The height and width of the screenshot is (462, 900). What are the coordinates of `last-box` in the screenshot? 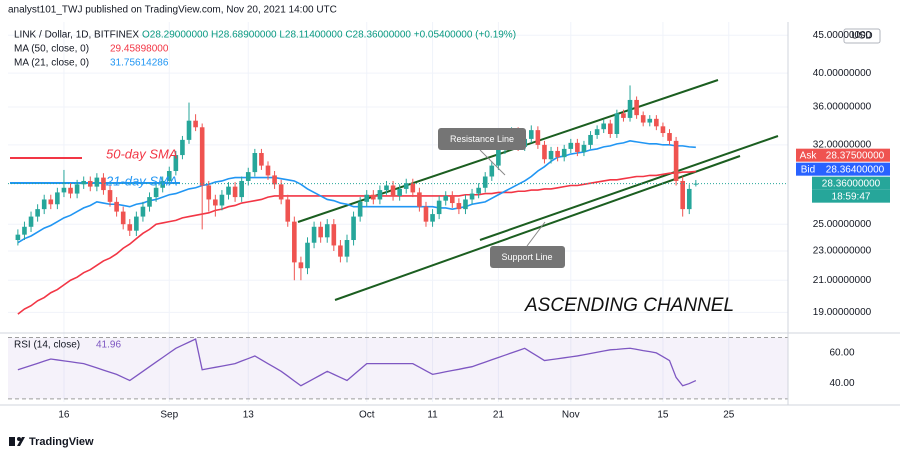 It's located at (851, 183).